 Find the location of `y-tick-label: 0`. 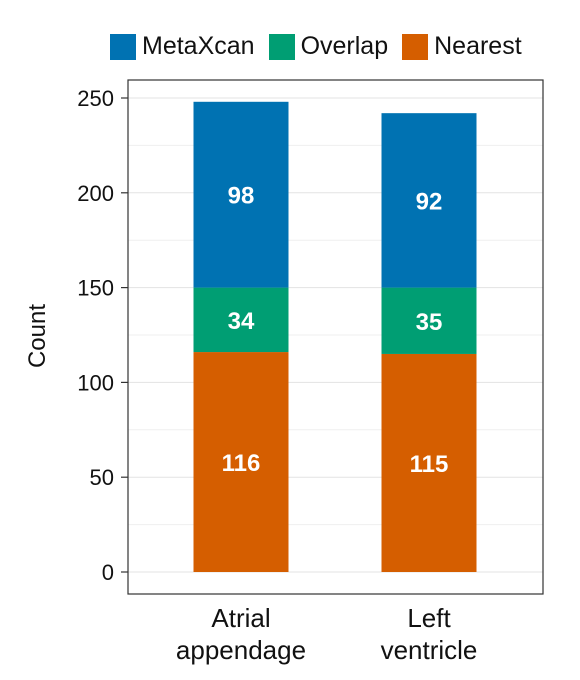

y-tick-label: 0 is located at coordinates (108, 572).